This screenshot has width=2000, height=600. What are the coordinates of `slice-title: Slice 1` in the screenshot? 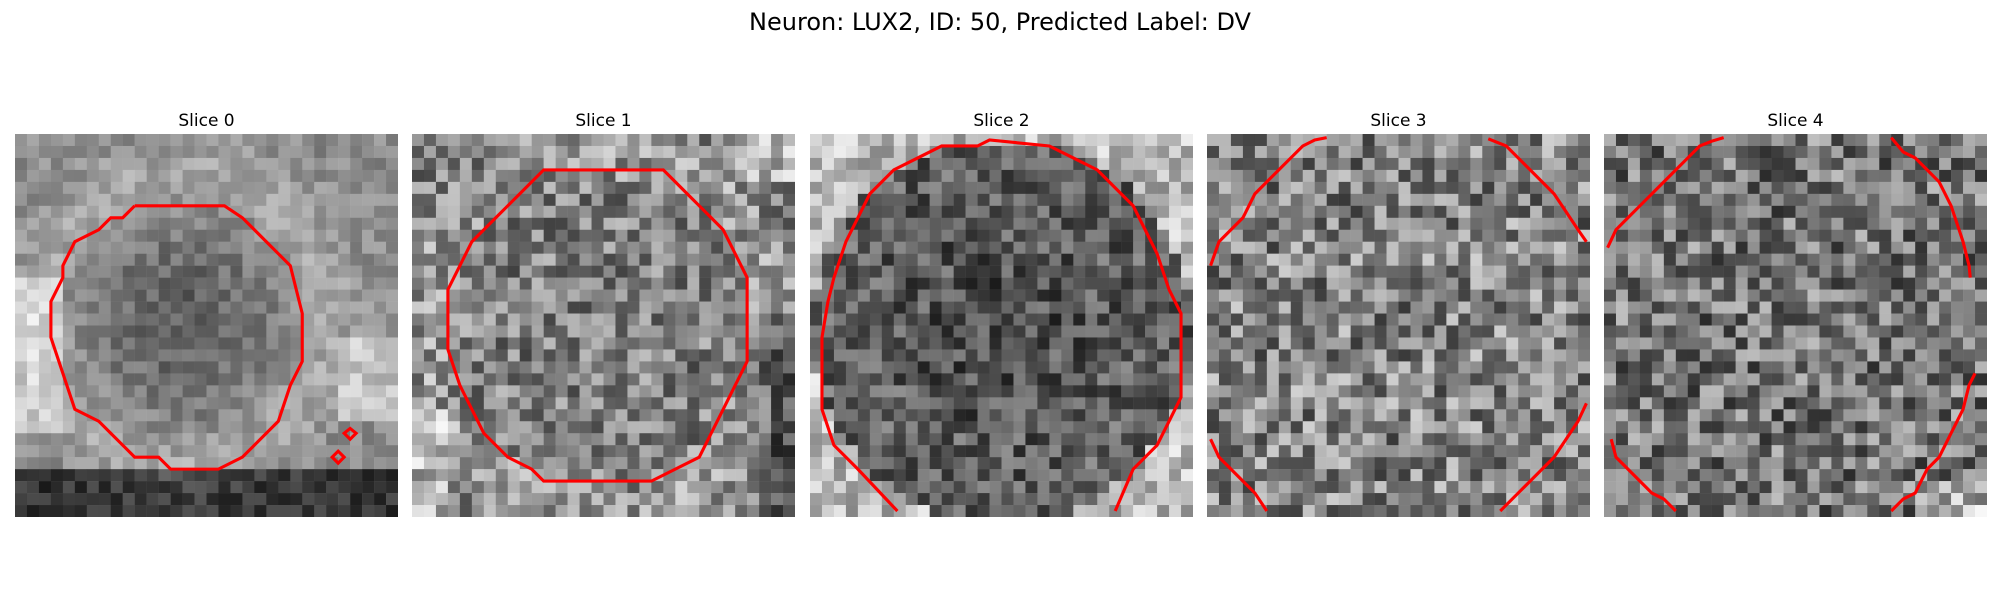 It's located at (603, 121).